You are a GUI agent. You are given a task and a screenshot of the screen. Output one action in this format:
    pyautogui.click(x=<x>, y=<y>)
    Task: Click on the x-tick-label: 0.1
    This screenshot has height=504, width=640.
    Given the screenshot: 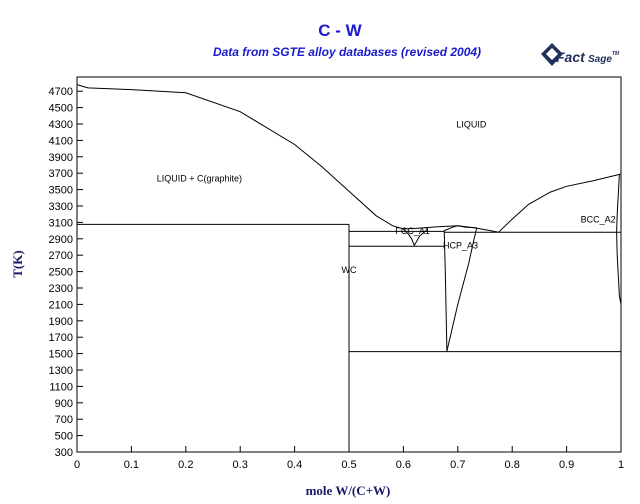 What is the action you would take?
    pyautogui.click(x=131, y=465)
    